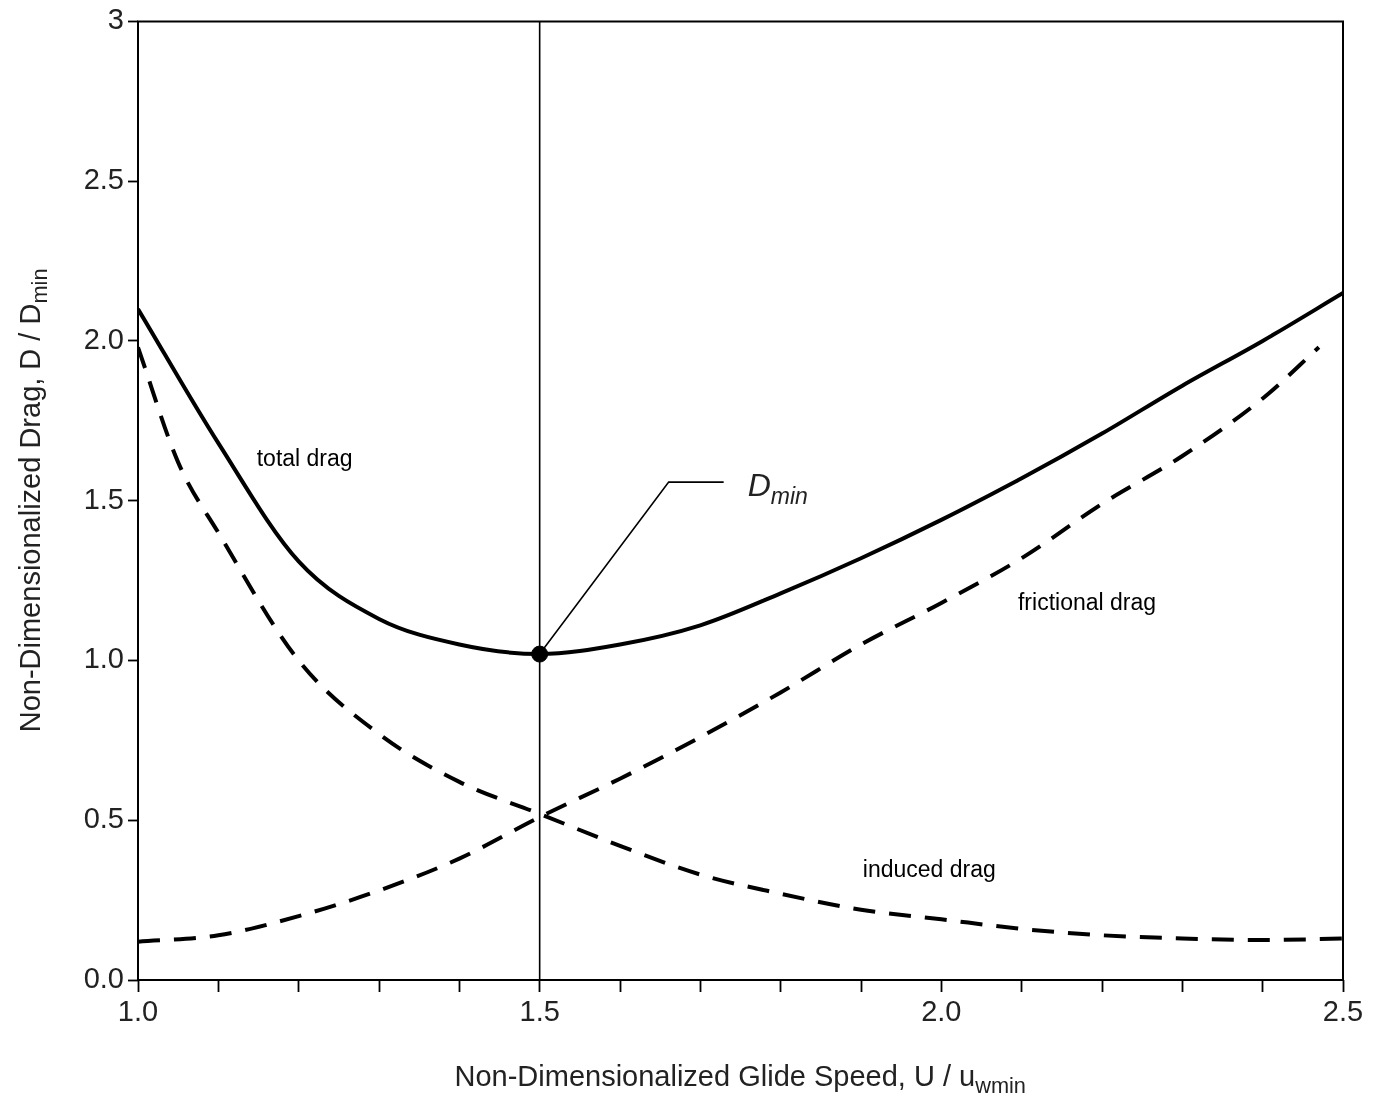 The width and height of the screenshot is (1392, 1118). I want to click on y-tick-label: 2.0, so click(103, 338).